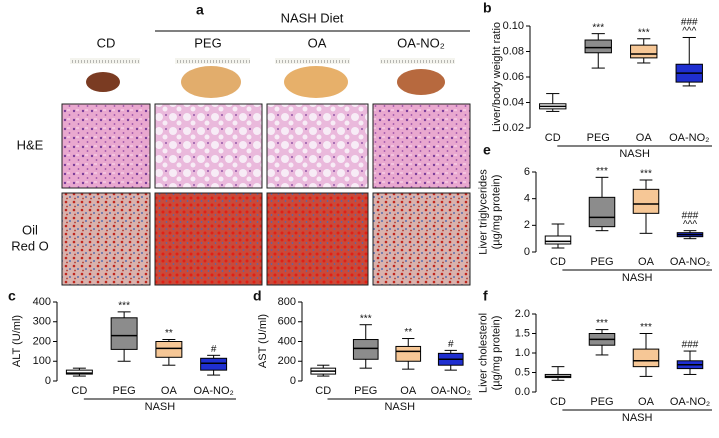 The width and height of the screenshot is (719, 438). I want to click on row-label: Oil, so click(30, 229).